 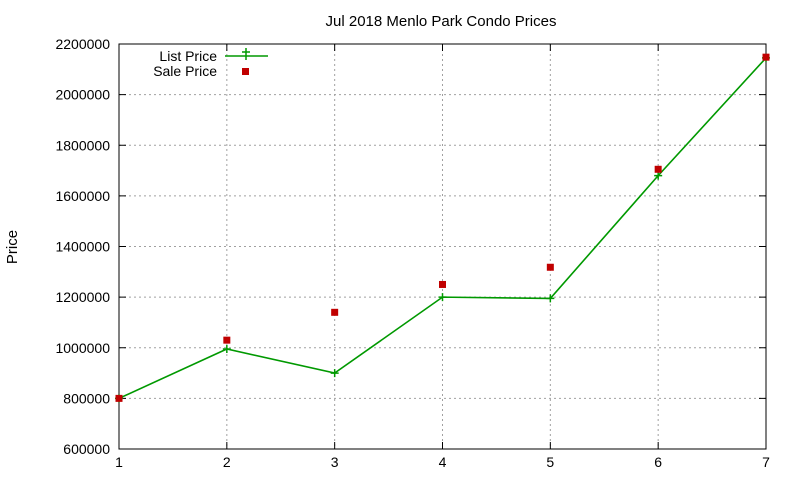 I want to click on y-tick-label: 1000000, so click(x=82, y=348).